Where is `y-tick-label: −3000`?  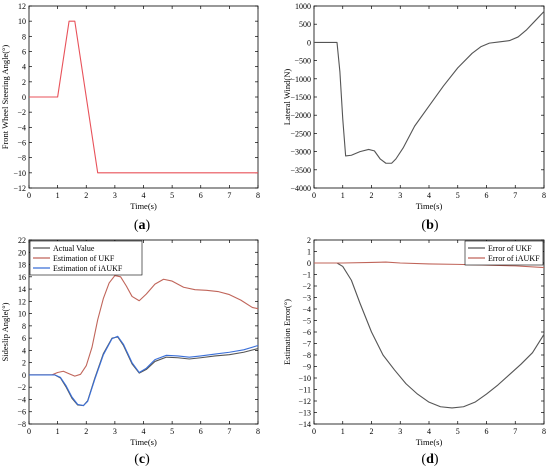 y-tick-label: −3000 is located at coordinates (300, 152).